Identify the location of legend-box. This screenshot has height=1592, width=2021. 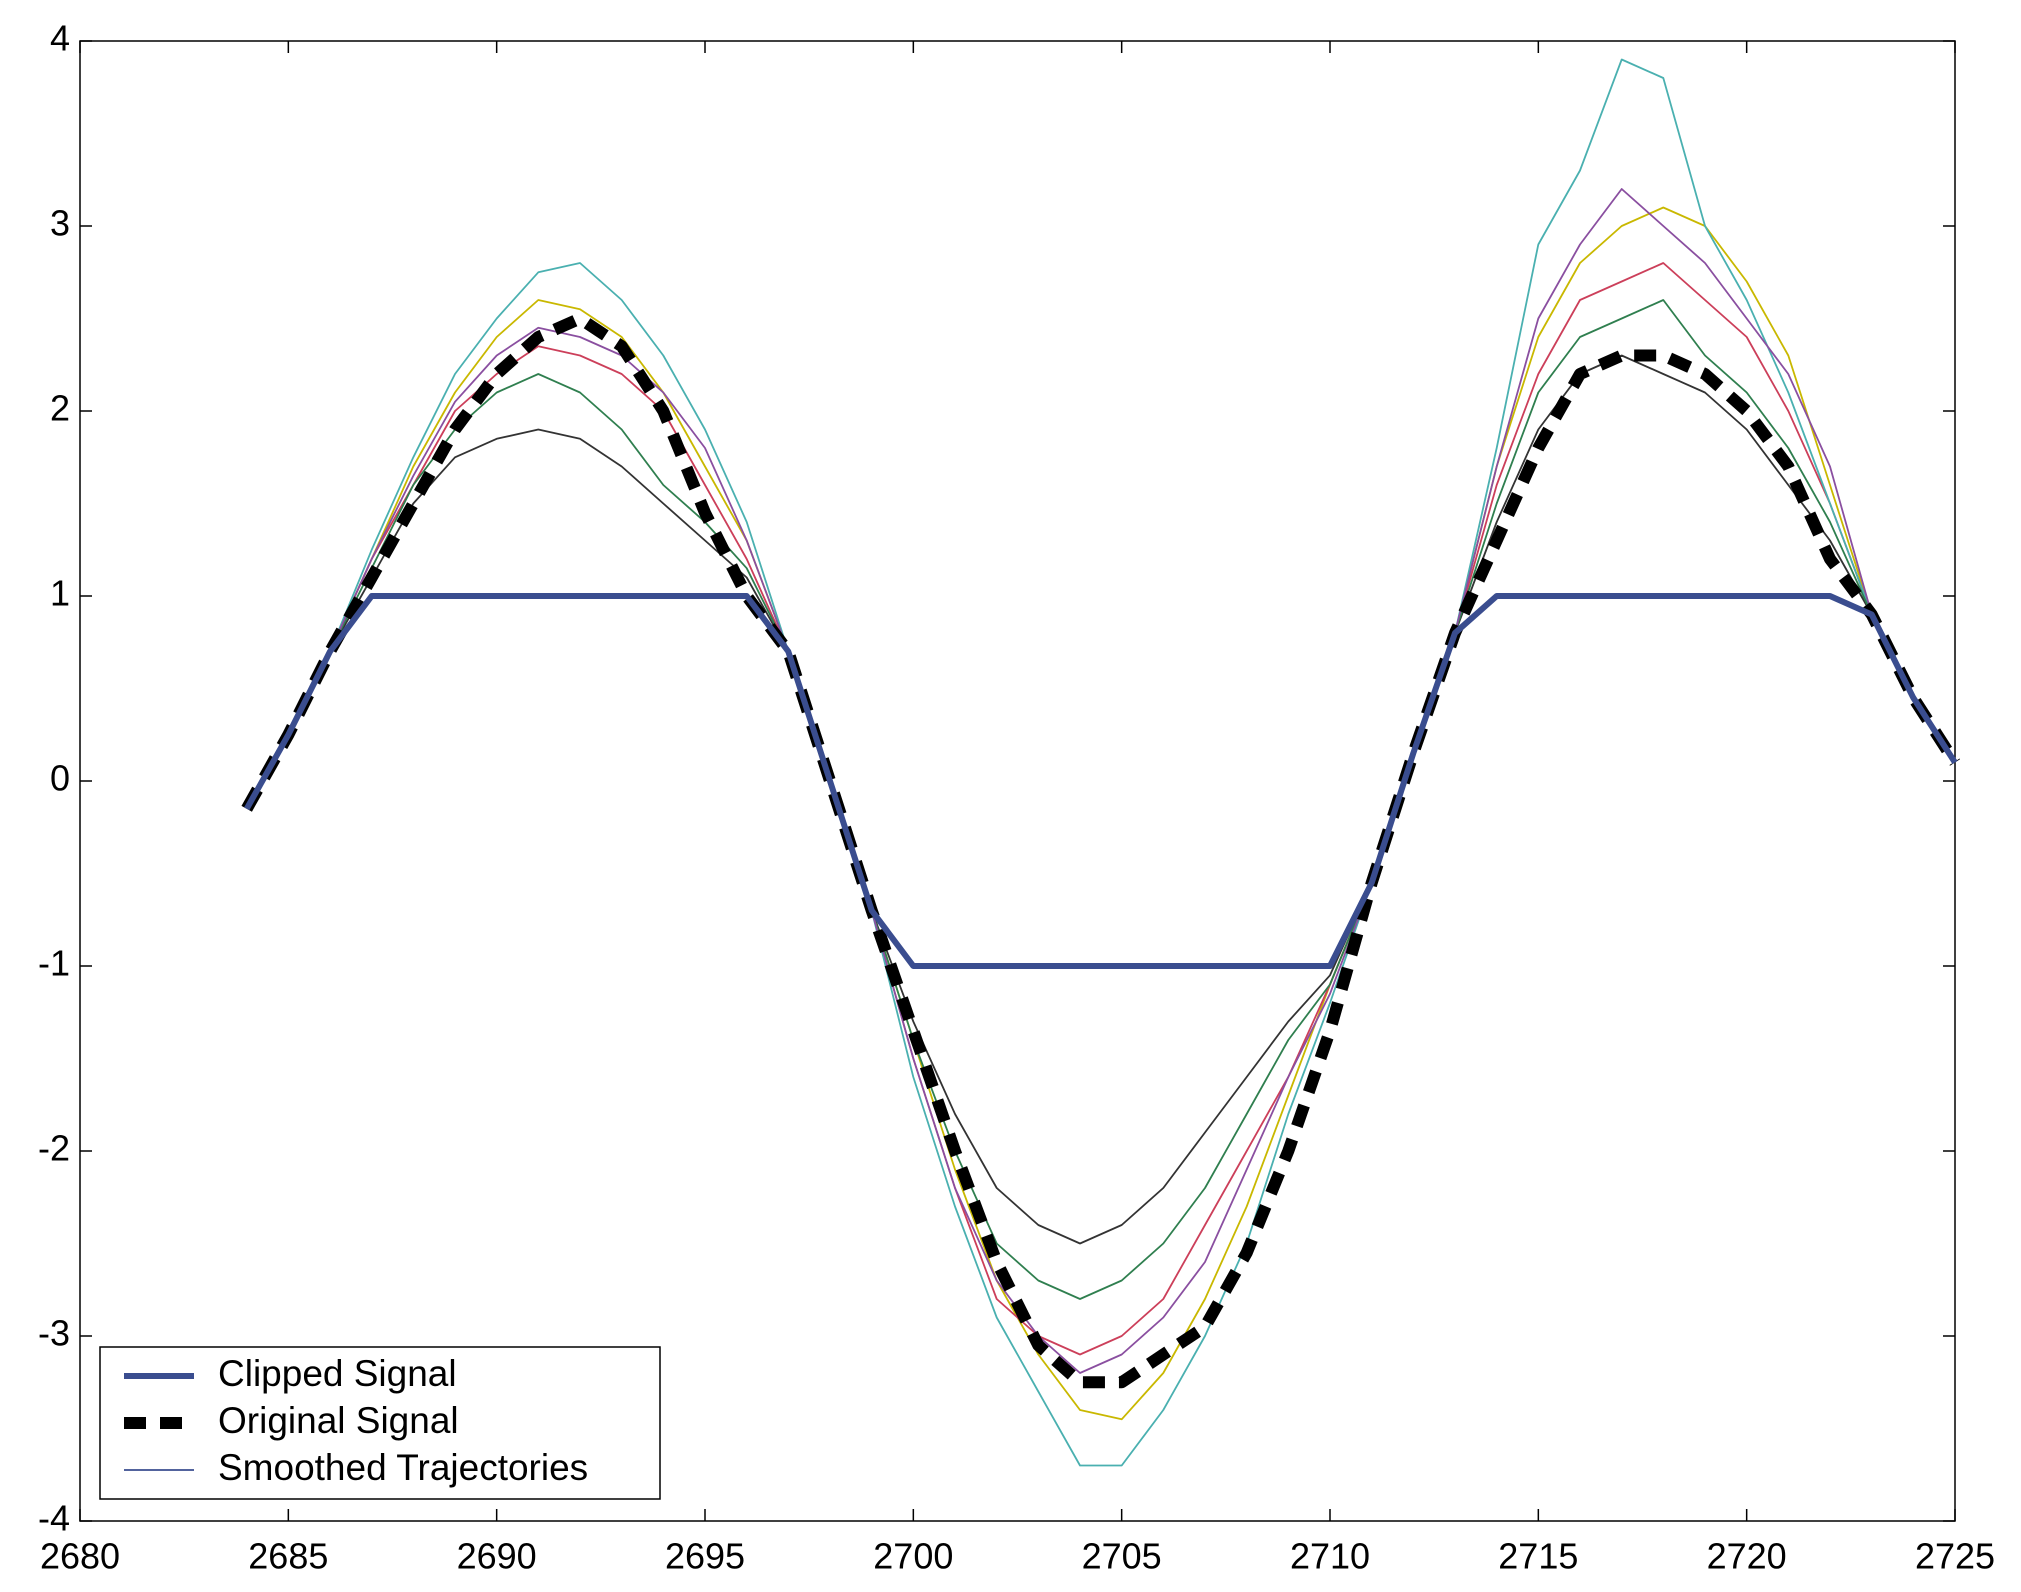
(380, 1423).